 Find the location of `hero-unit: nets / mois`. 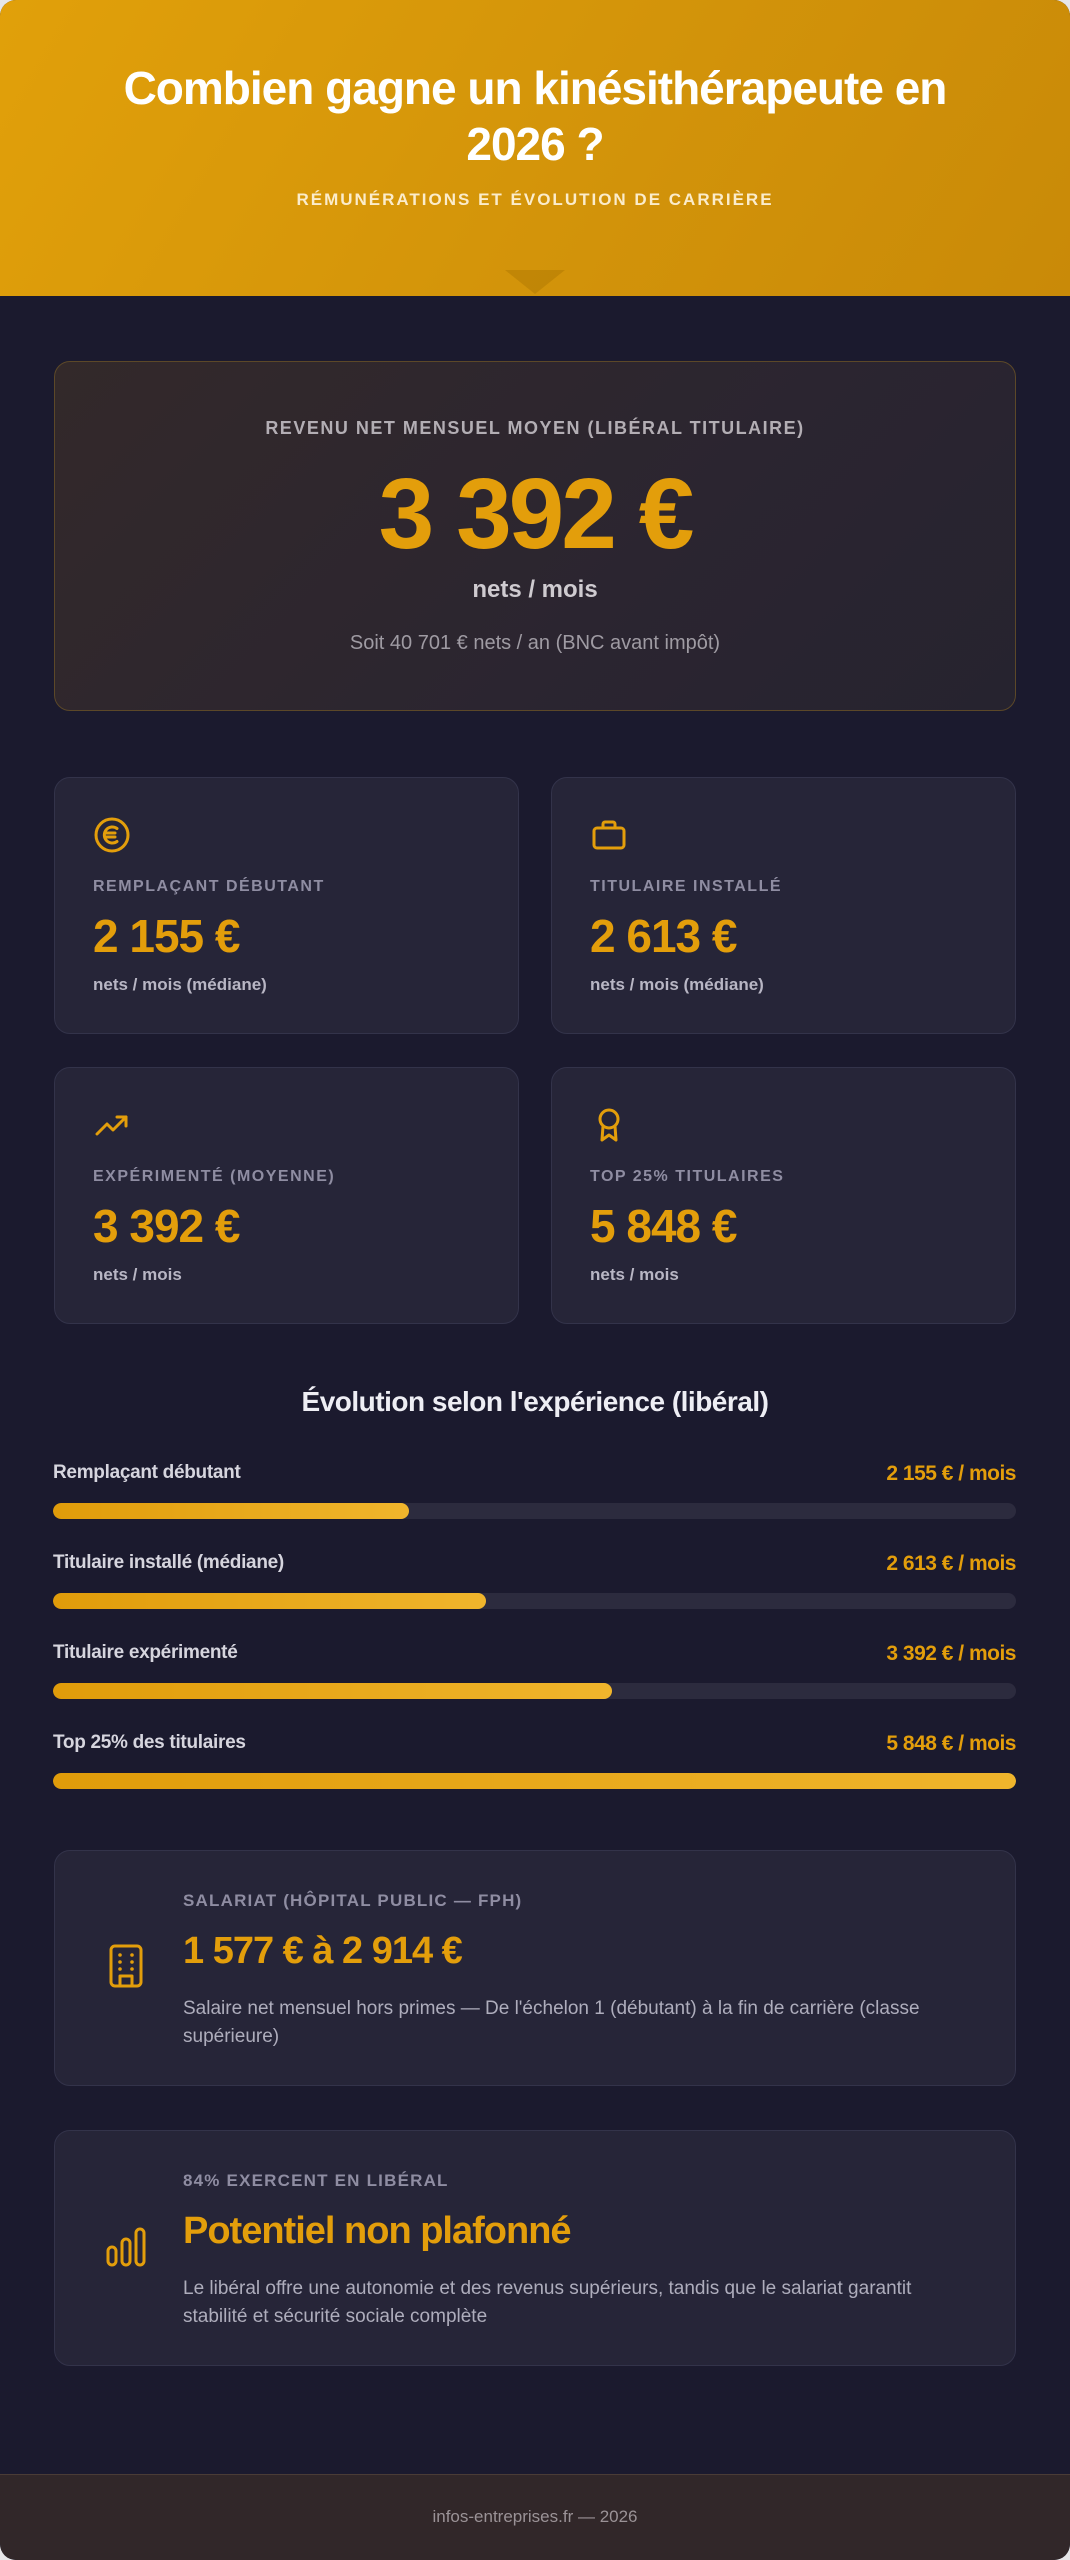

hero-unit: nets / mois is located at coordinates (535, 589).